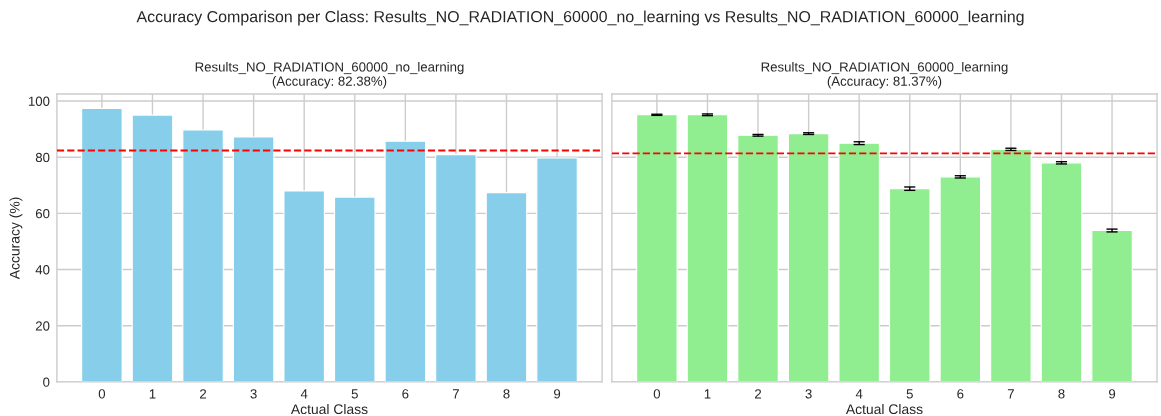  What do you see at coordinates (42, 270) in the screenshot?
I see `y-tick-label: 40` at bounding box center [42, 270].